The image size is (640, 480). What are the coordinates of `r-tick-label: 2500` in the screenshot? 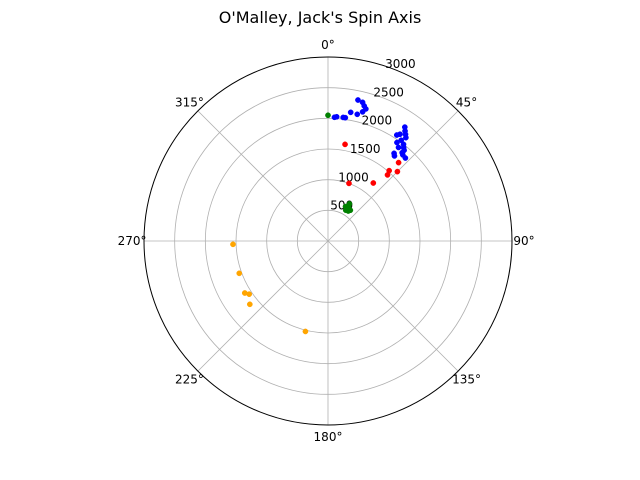 It's located at (388, 92).